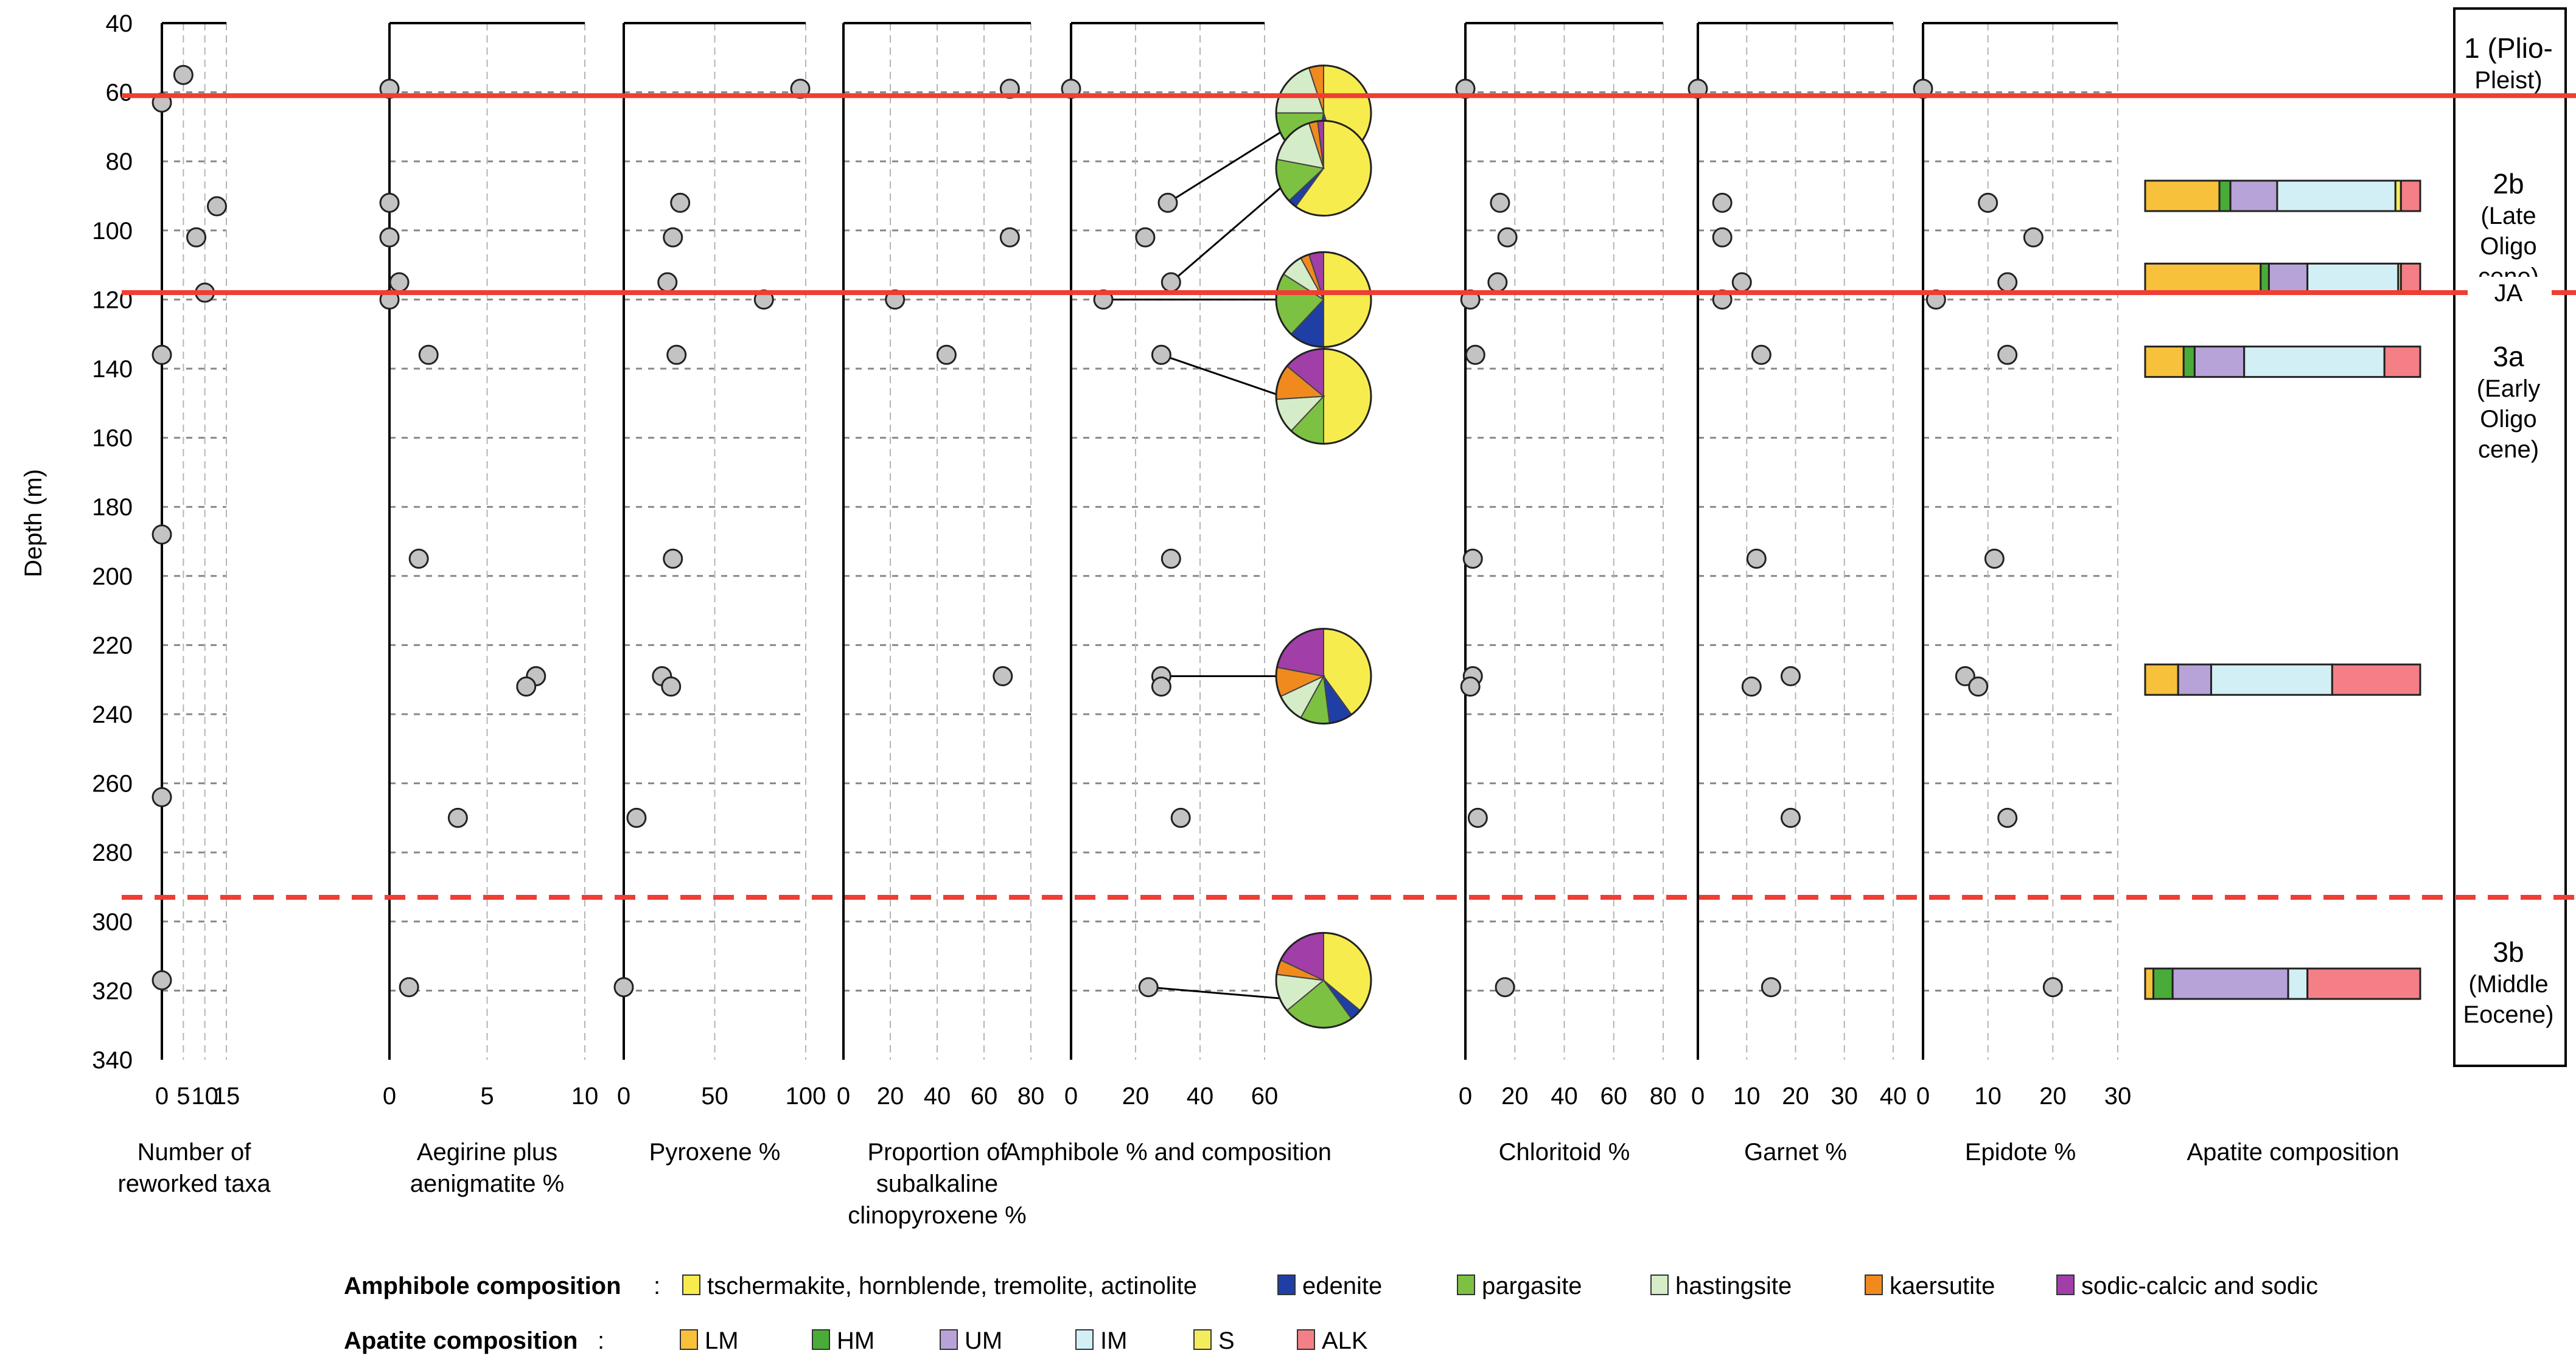 Image resolution: width=2576 pixels, height=1370 pixels. What do you see at coordinates (949, 1339) in the screenshot?
I see `legend-swatch-UM` at bounding box center [949, 1339].